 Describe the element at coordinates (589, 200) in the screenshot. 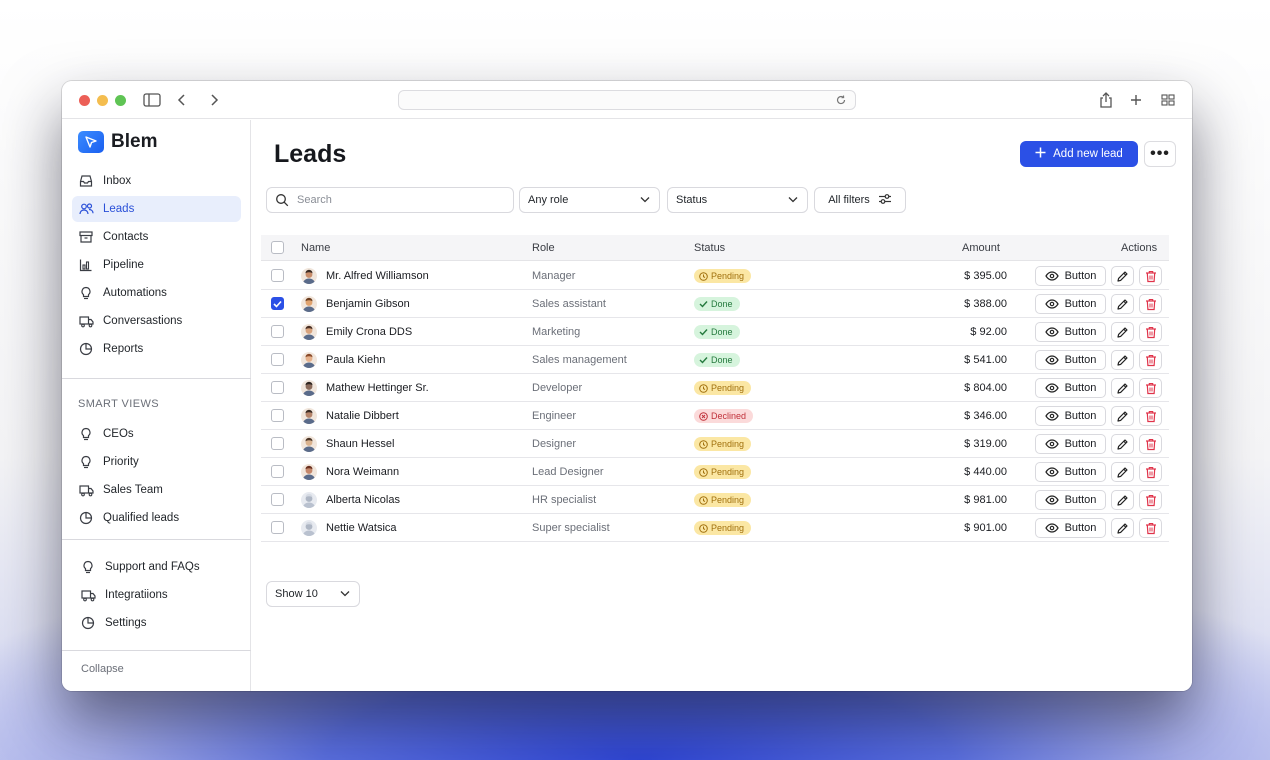

I see `role-select: Any role` at that location.